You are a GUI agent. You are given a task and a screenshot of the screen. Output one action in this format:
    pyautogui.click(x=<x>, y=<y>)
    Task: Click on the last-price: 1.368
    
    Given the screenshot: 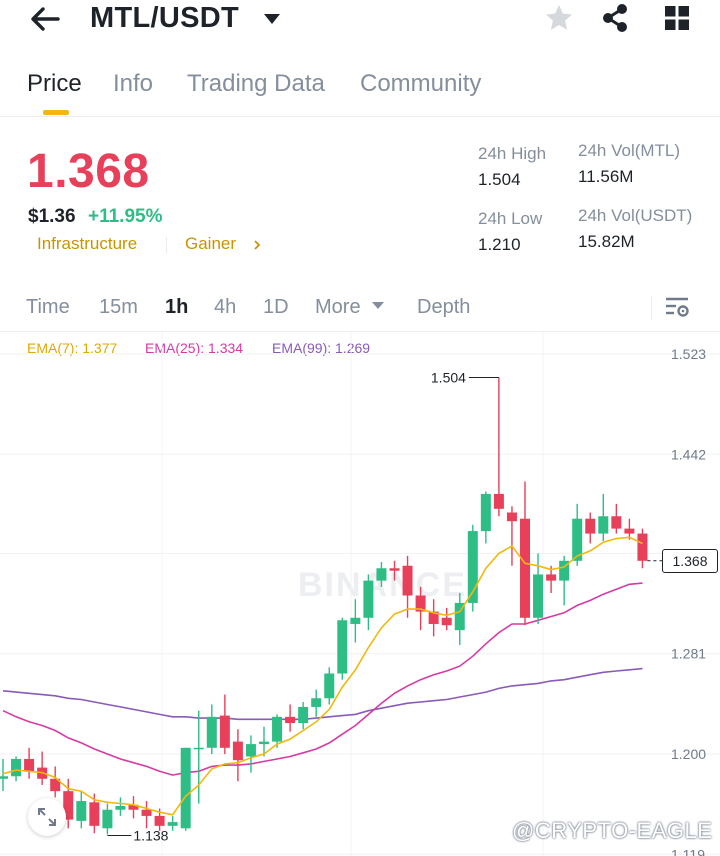 What is the action you would take?
    pyautogui.click(x=88, y=171)
    